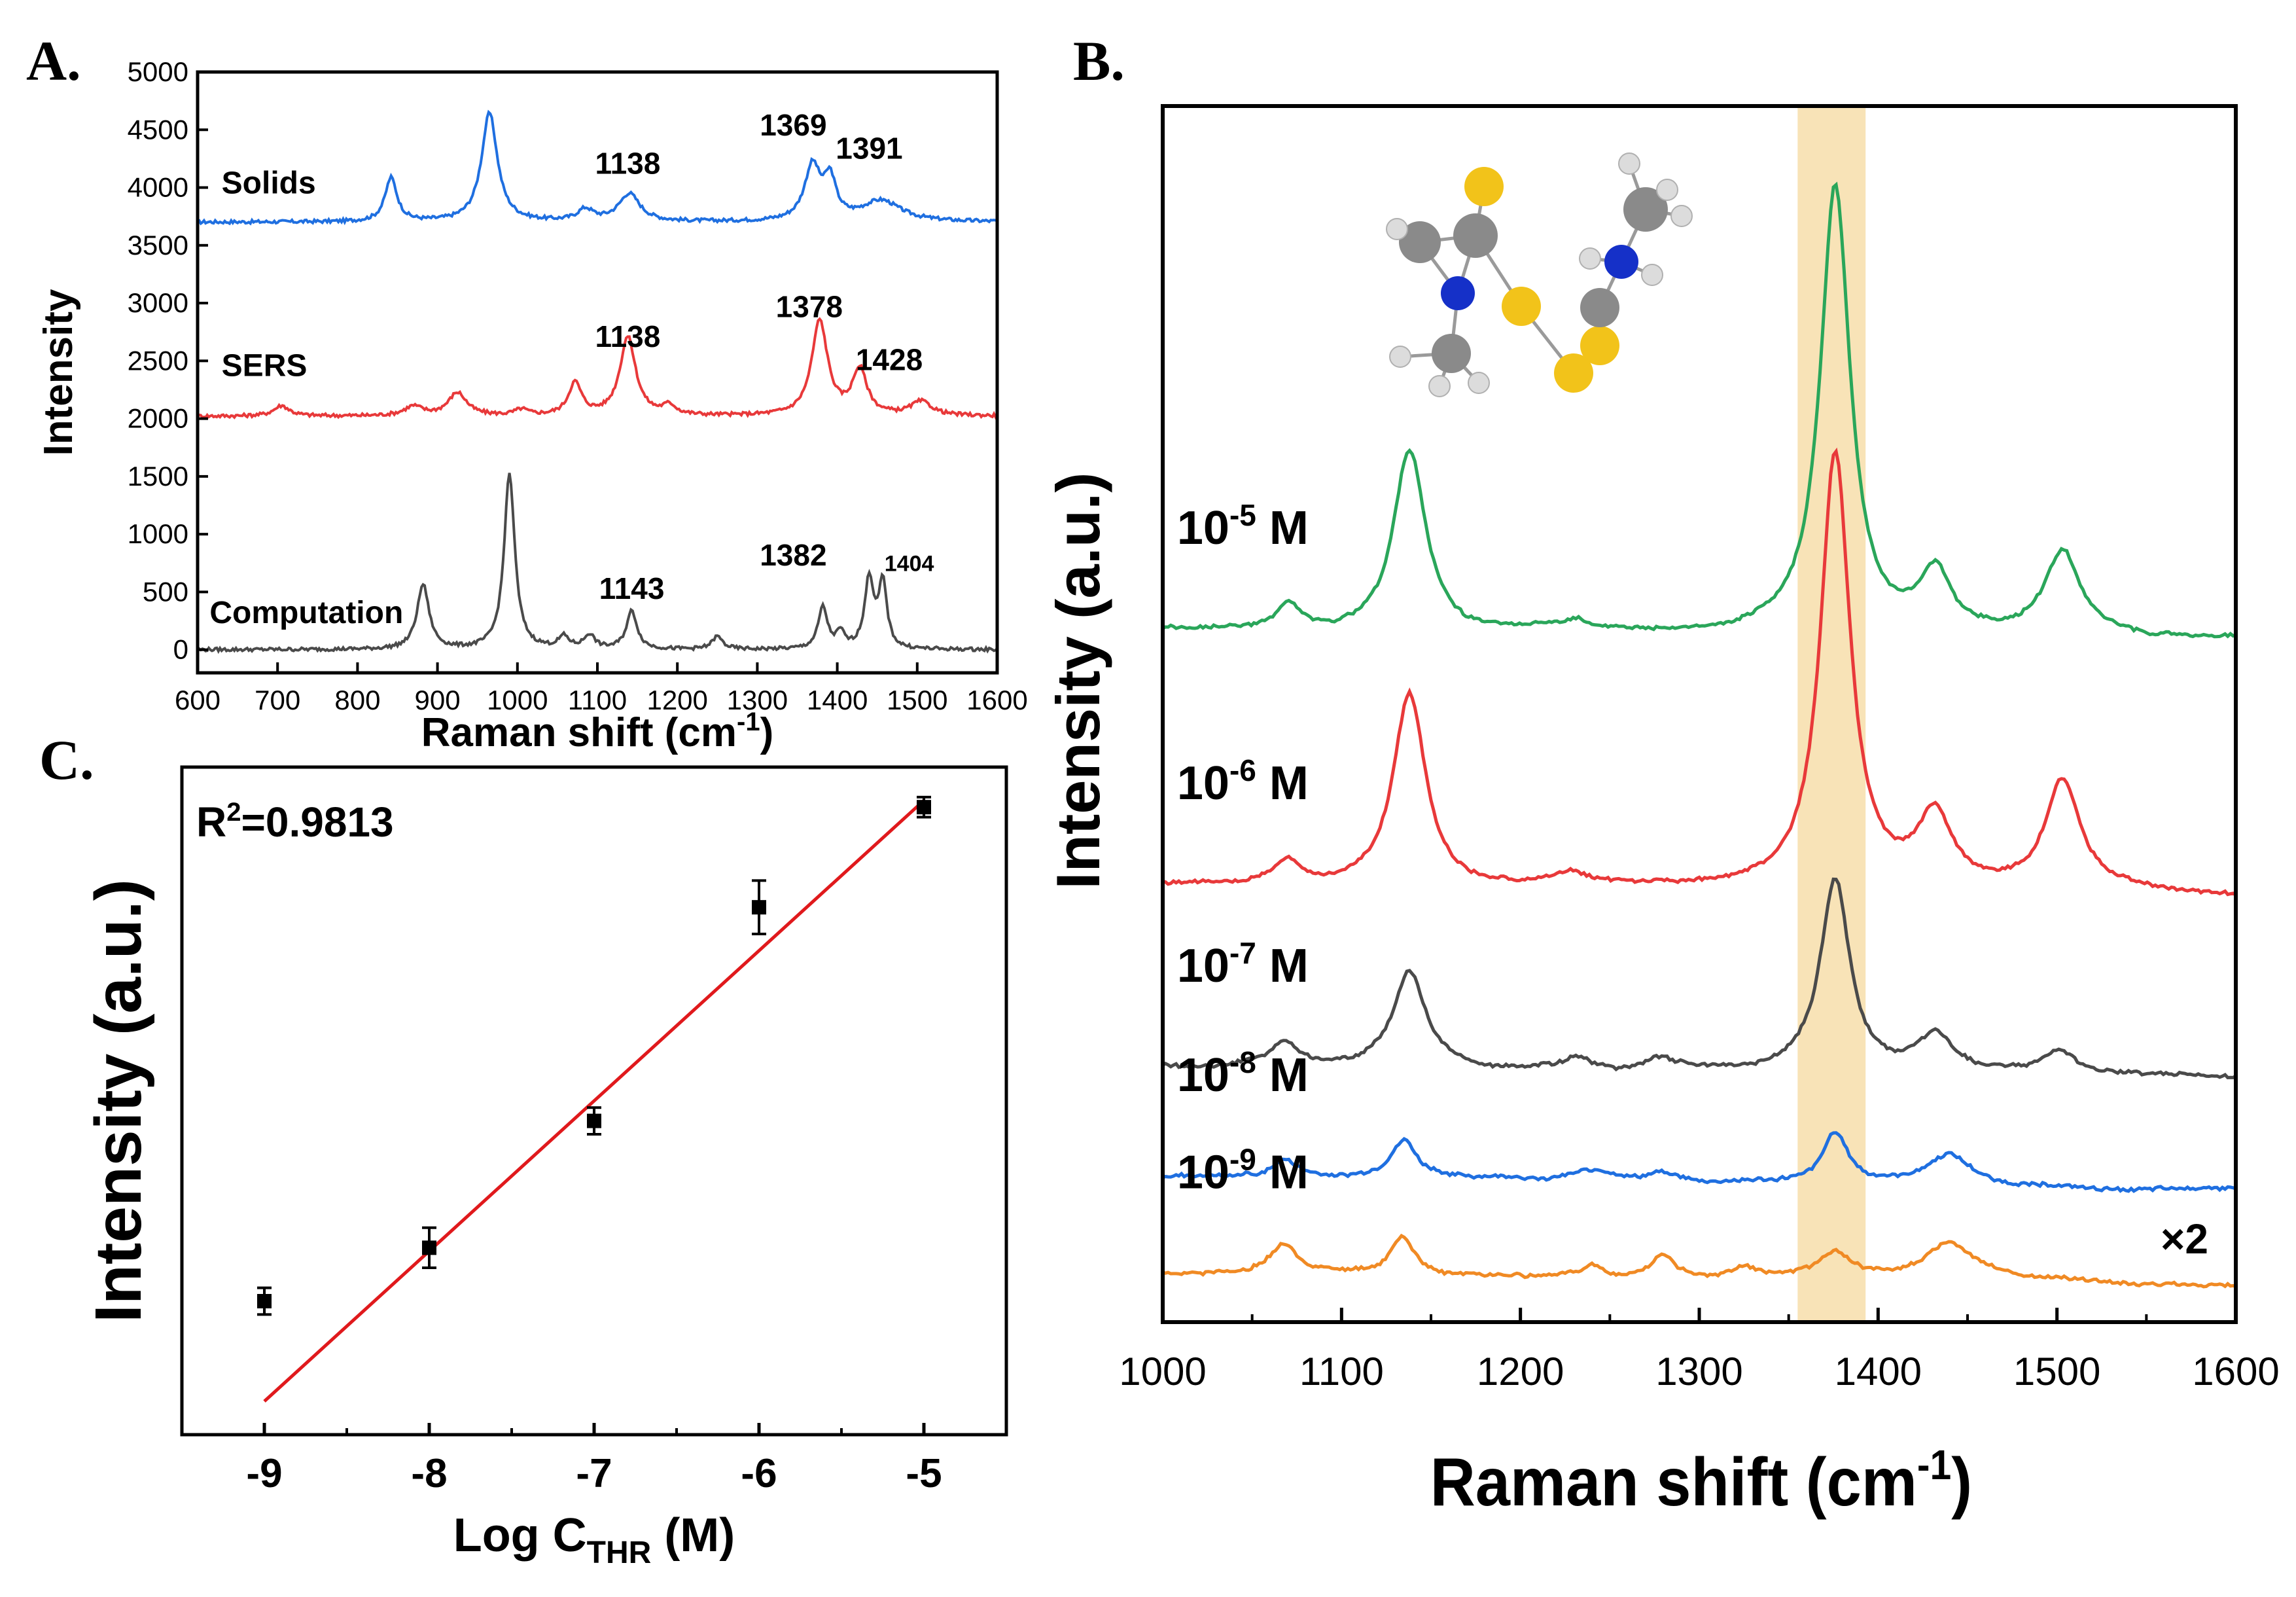 The height and width of the screenshot is (1597, 2296). What do you see at coordinates (597, 731) in the screenshot?
I see `panel-a-x-axis-label: Raman shift (cm-1)` at bounding box center [597, 731].